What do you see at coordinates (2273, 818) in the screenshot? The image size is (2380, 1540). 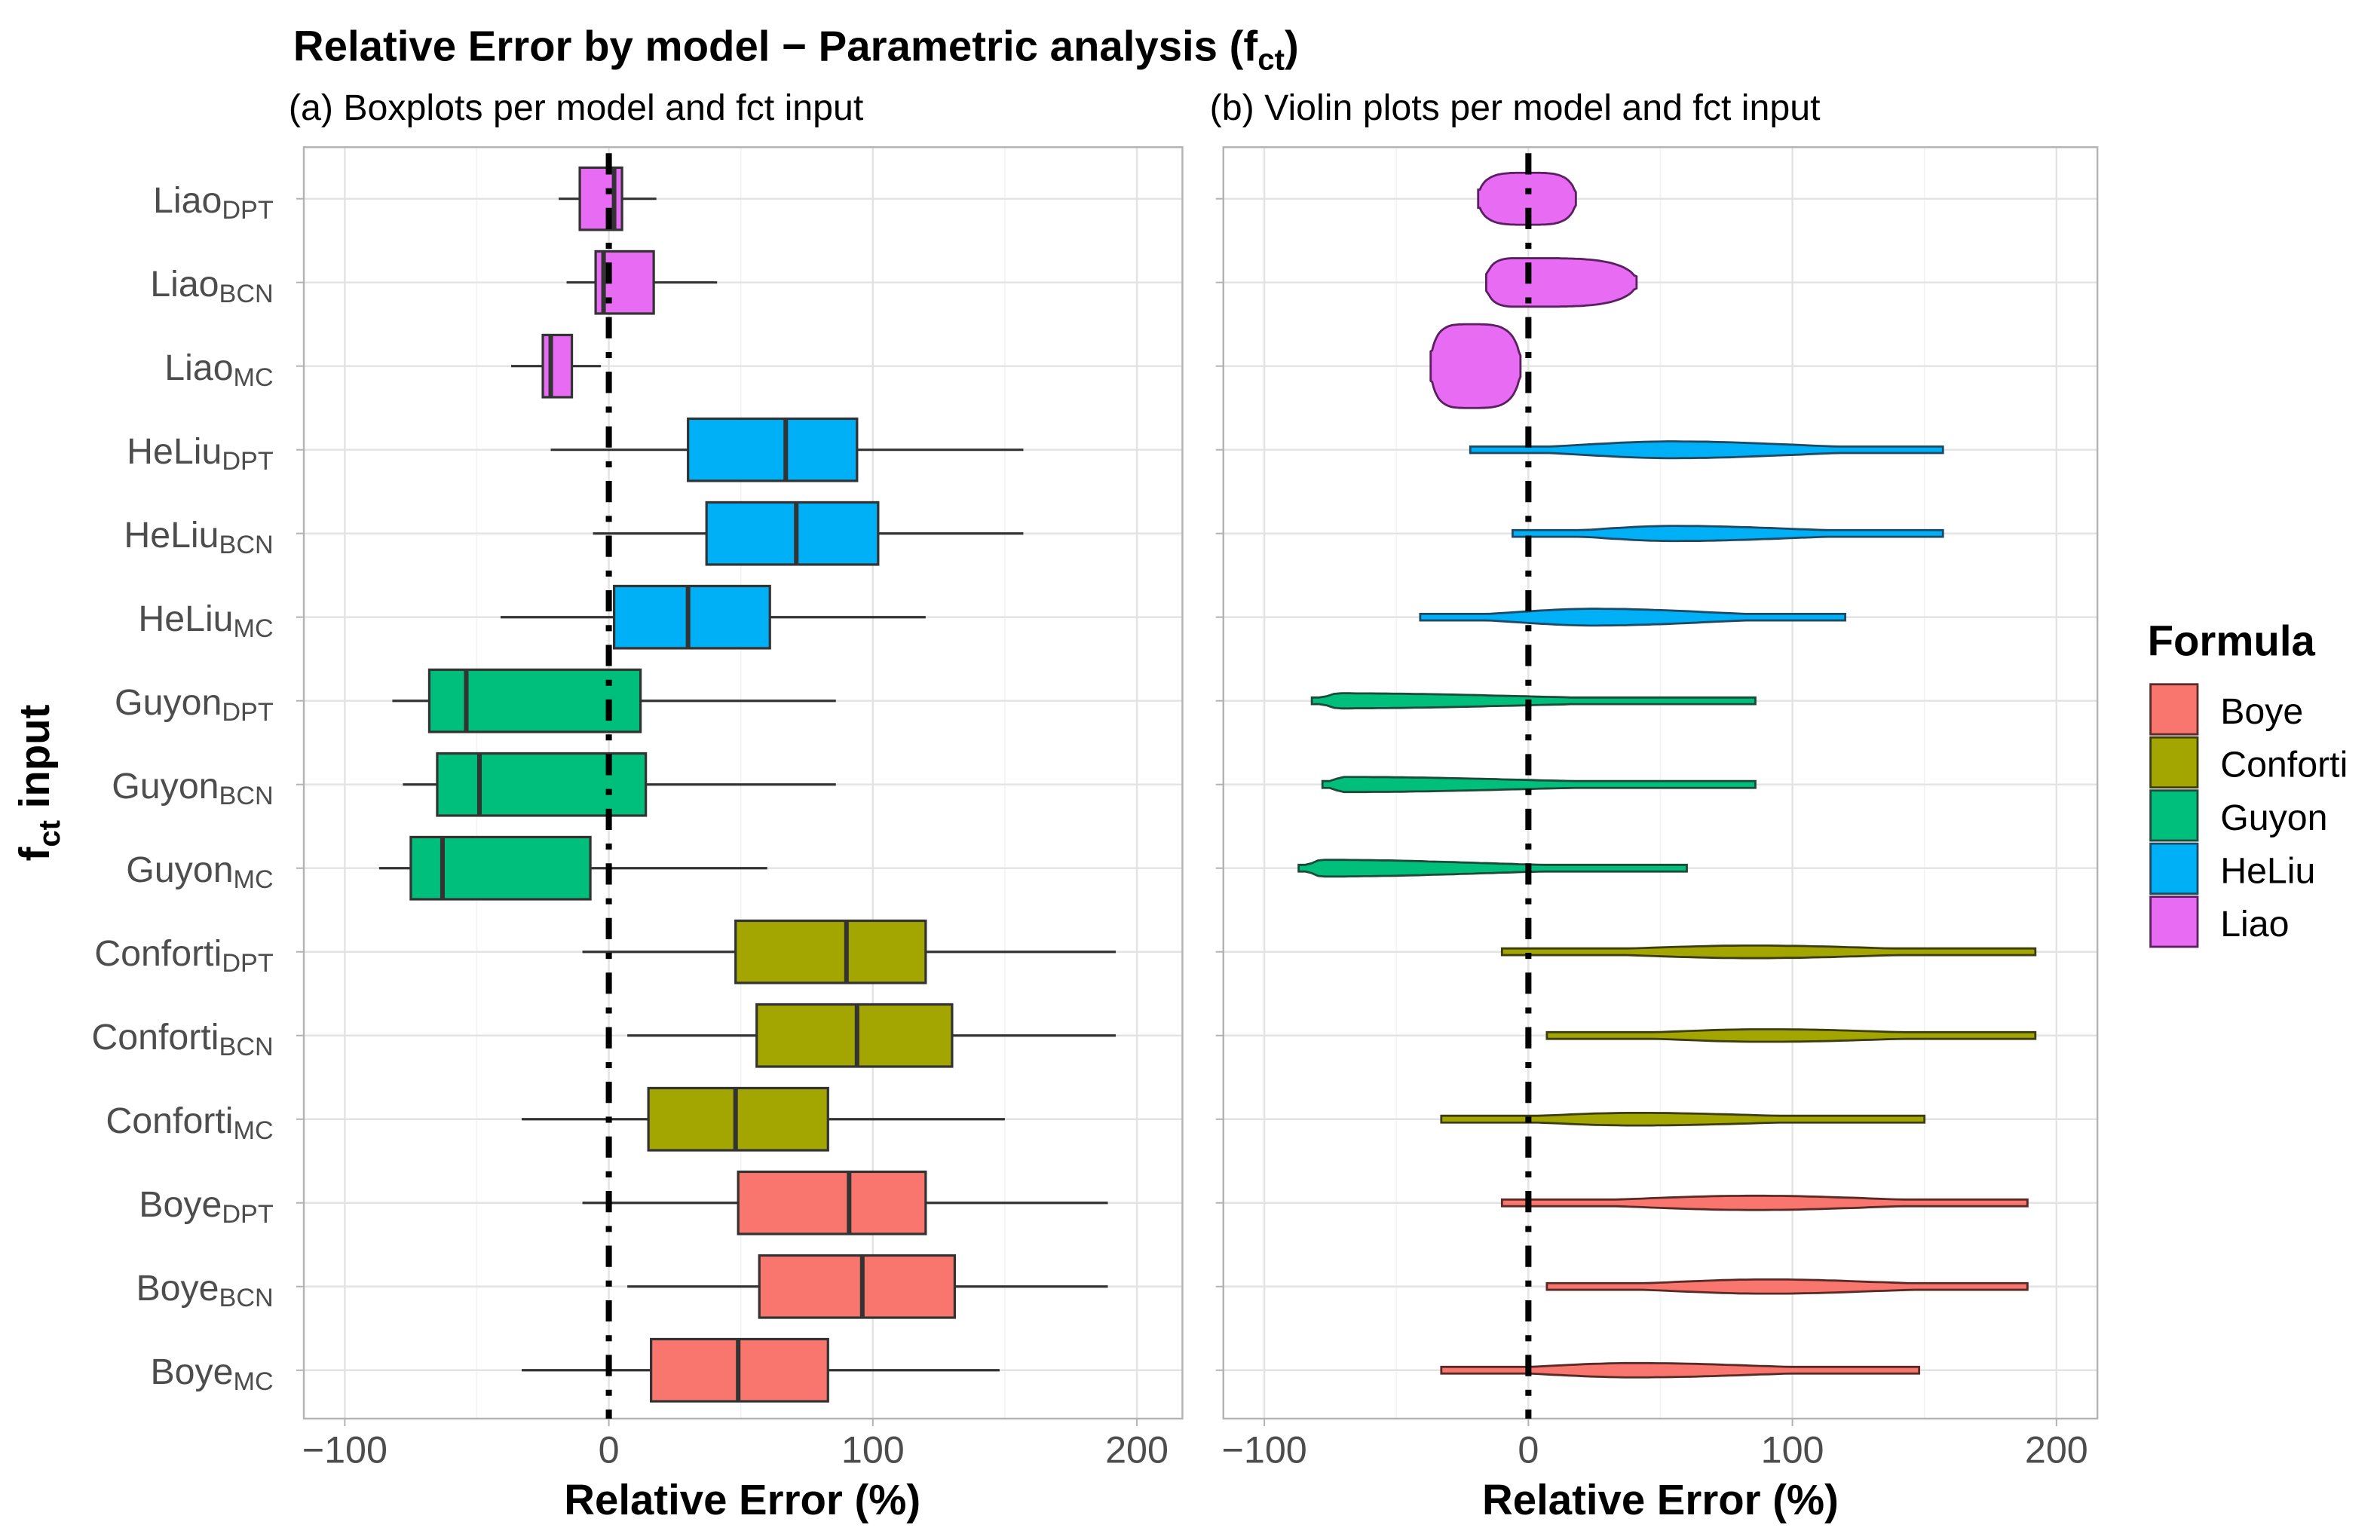 I see `legend-label: Guyon` at bounding box center [2273, 818].